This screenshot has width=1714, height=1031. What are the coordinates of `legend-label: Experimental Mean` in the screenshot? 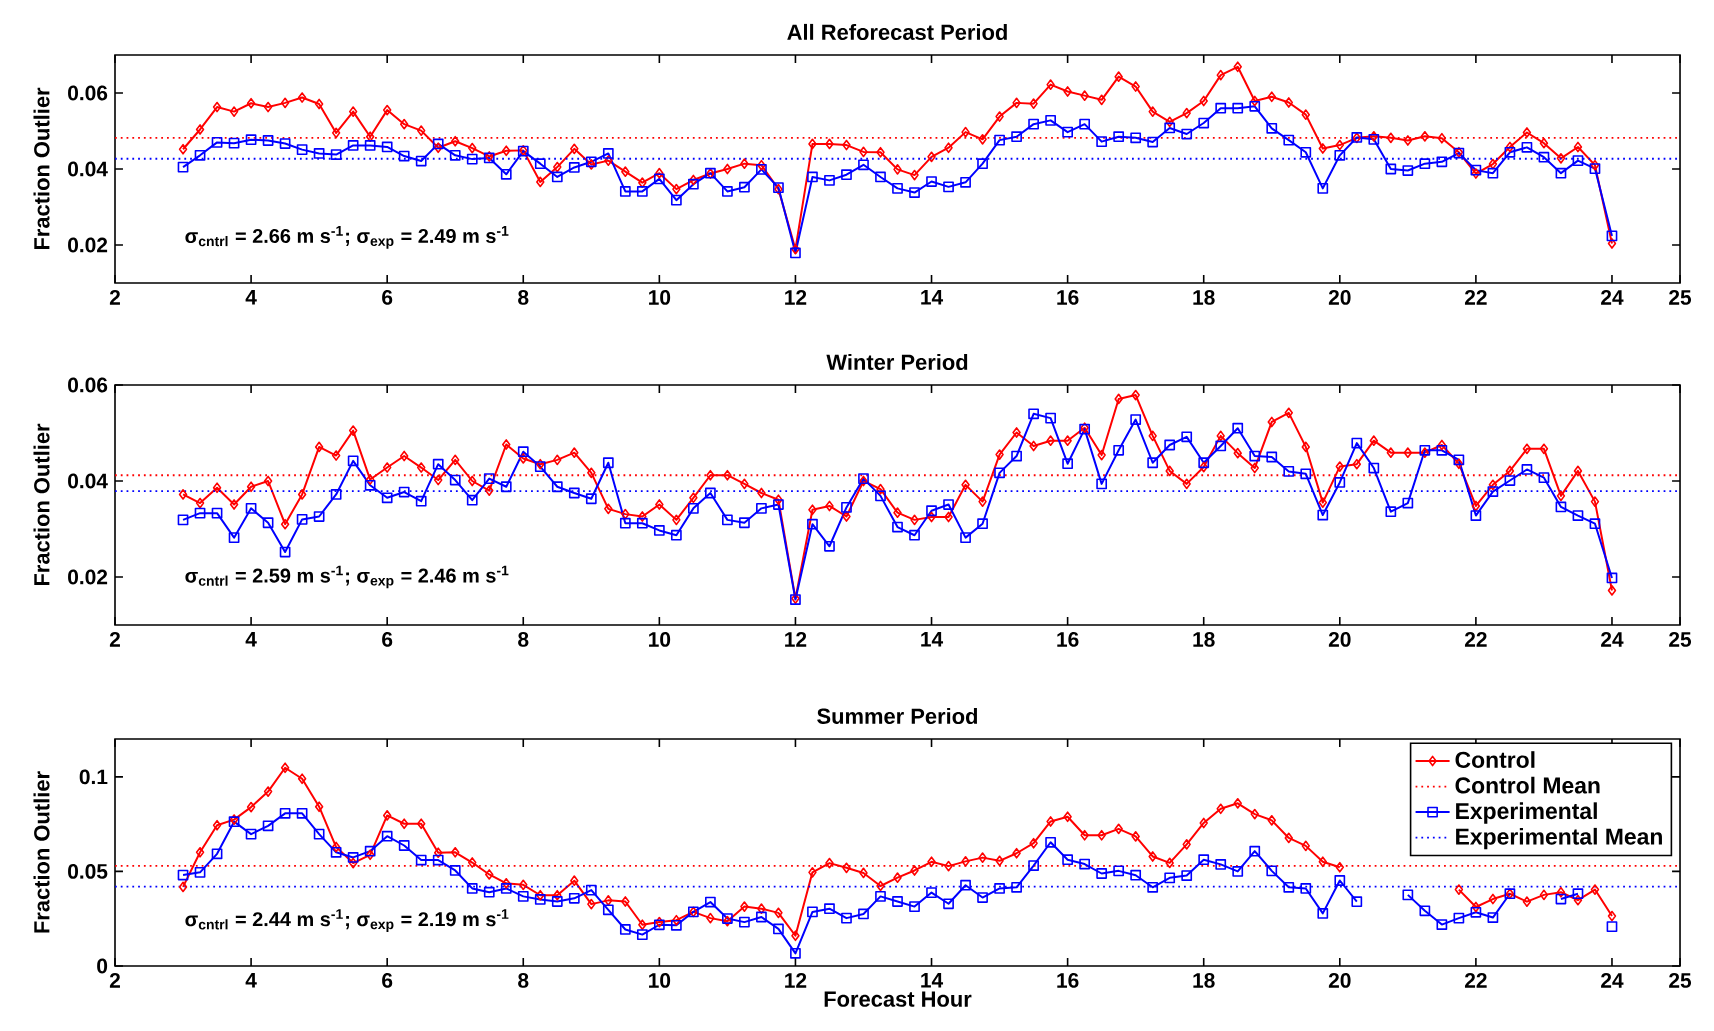 It's located at (1559, 838).